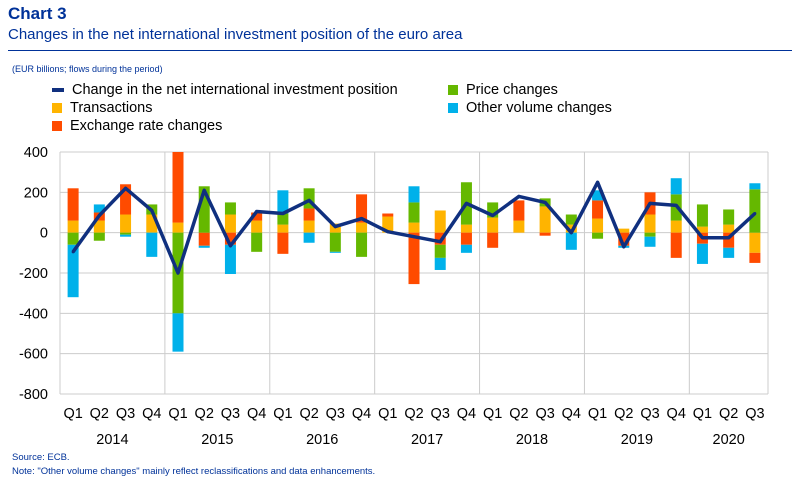 This screenshot has width=800, height=492. What do you see at coordinates (427, 440) in the screenshot?
I see `x-year-label: 2017` at bounding box center [427, 440].